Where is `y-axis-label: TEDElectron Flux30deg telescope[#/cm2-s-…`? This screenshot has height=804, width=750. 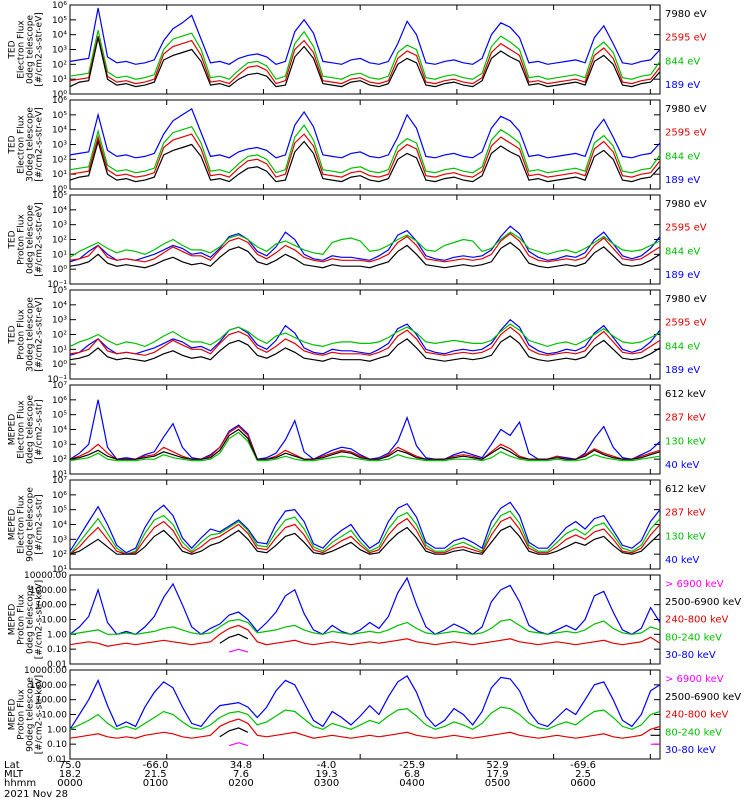 y-axis-label: TEDElectron Flux30deg telescope[#/cm2-s-… is located at coordinates (26, 144).